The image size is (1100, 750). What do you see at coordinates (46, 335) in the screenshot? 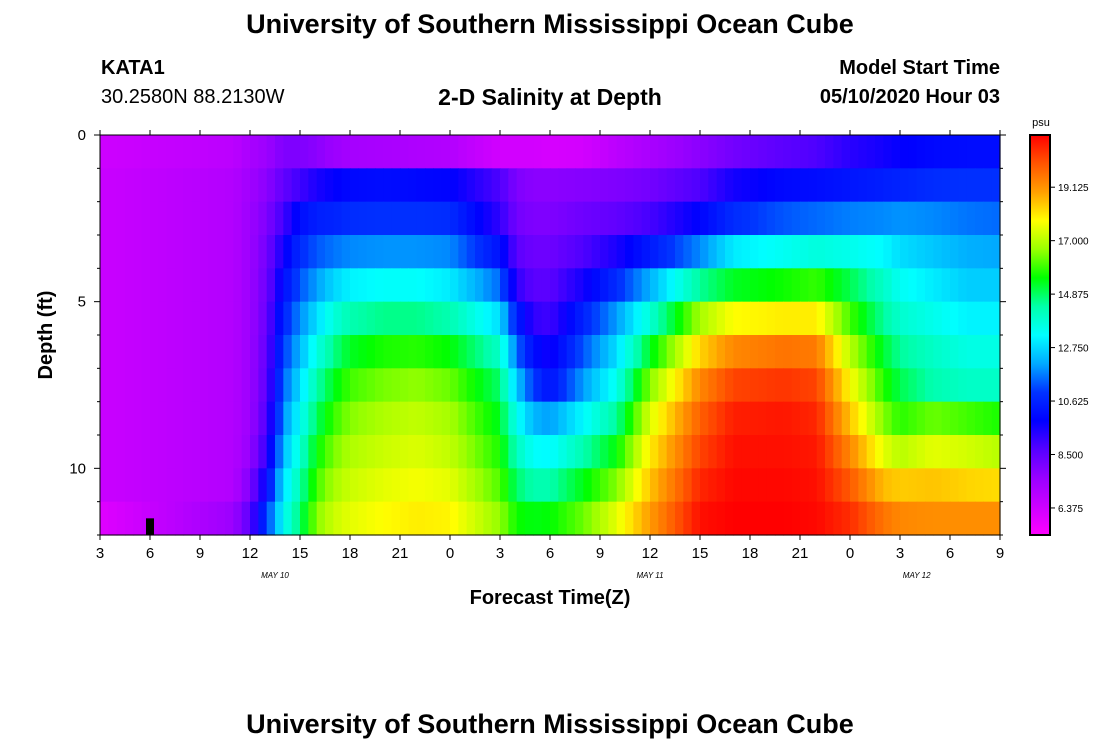
I see `y-axis-label: Depth (ft)` at bounding box center [46, 335].